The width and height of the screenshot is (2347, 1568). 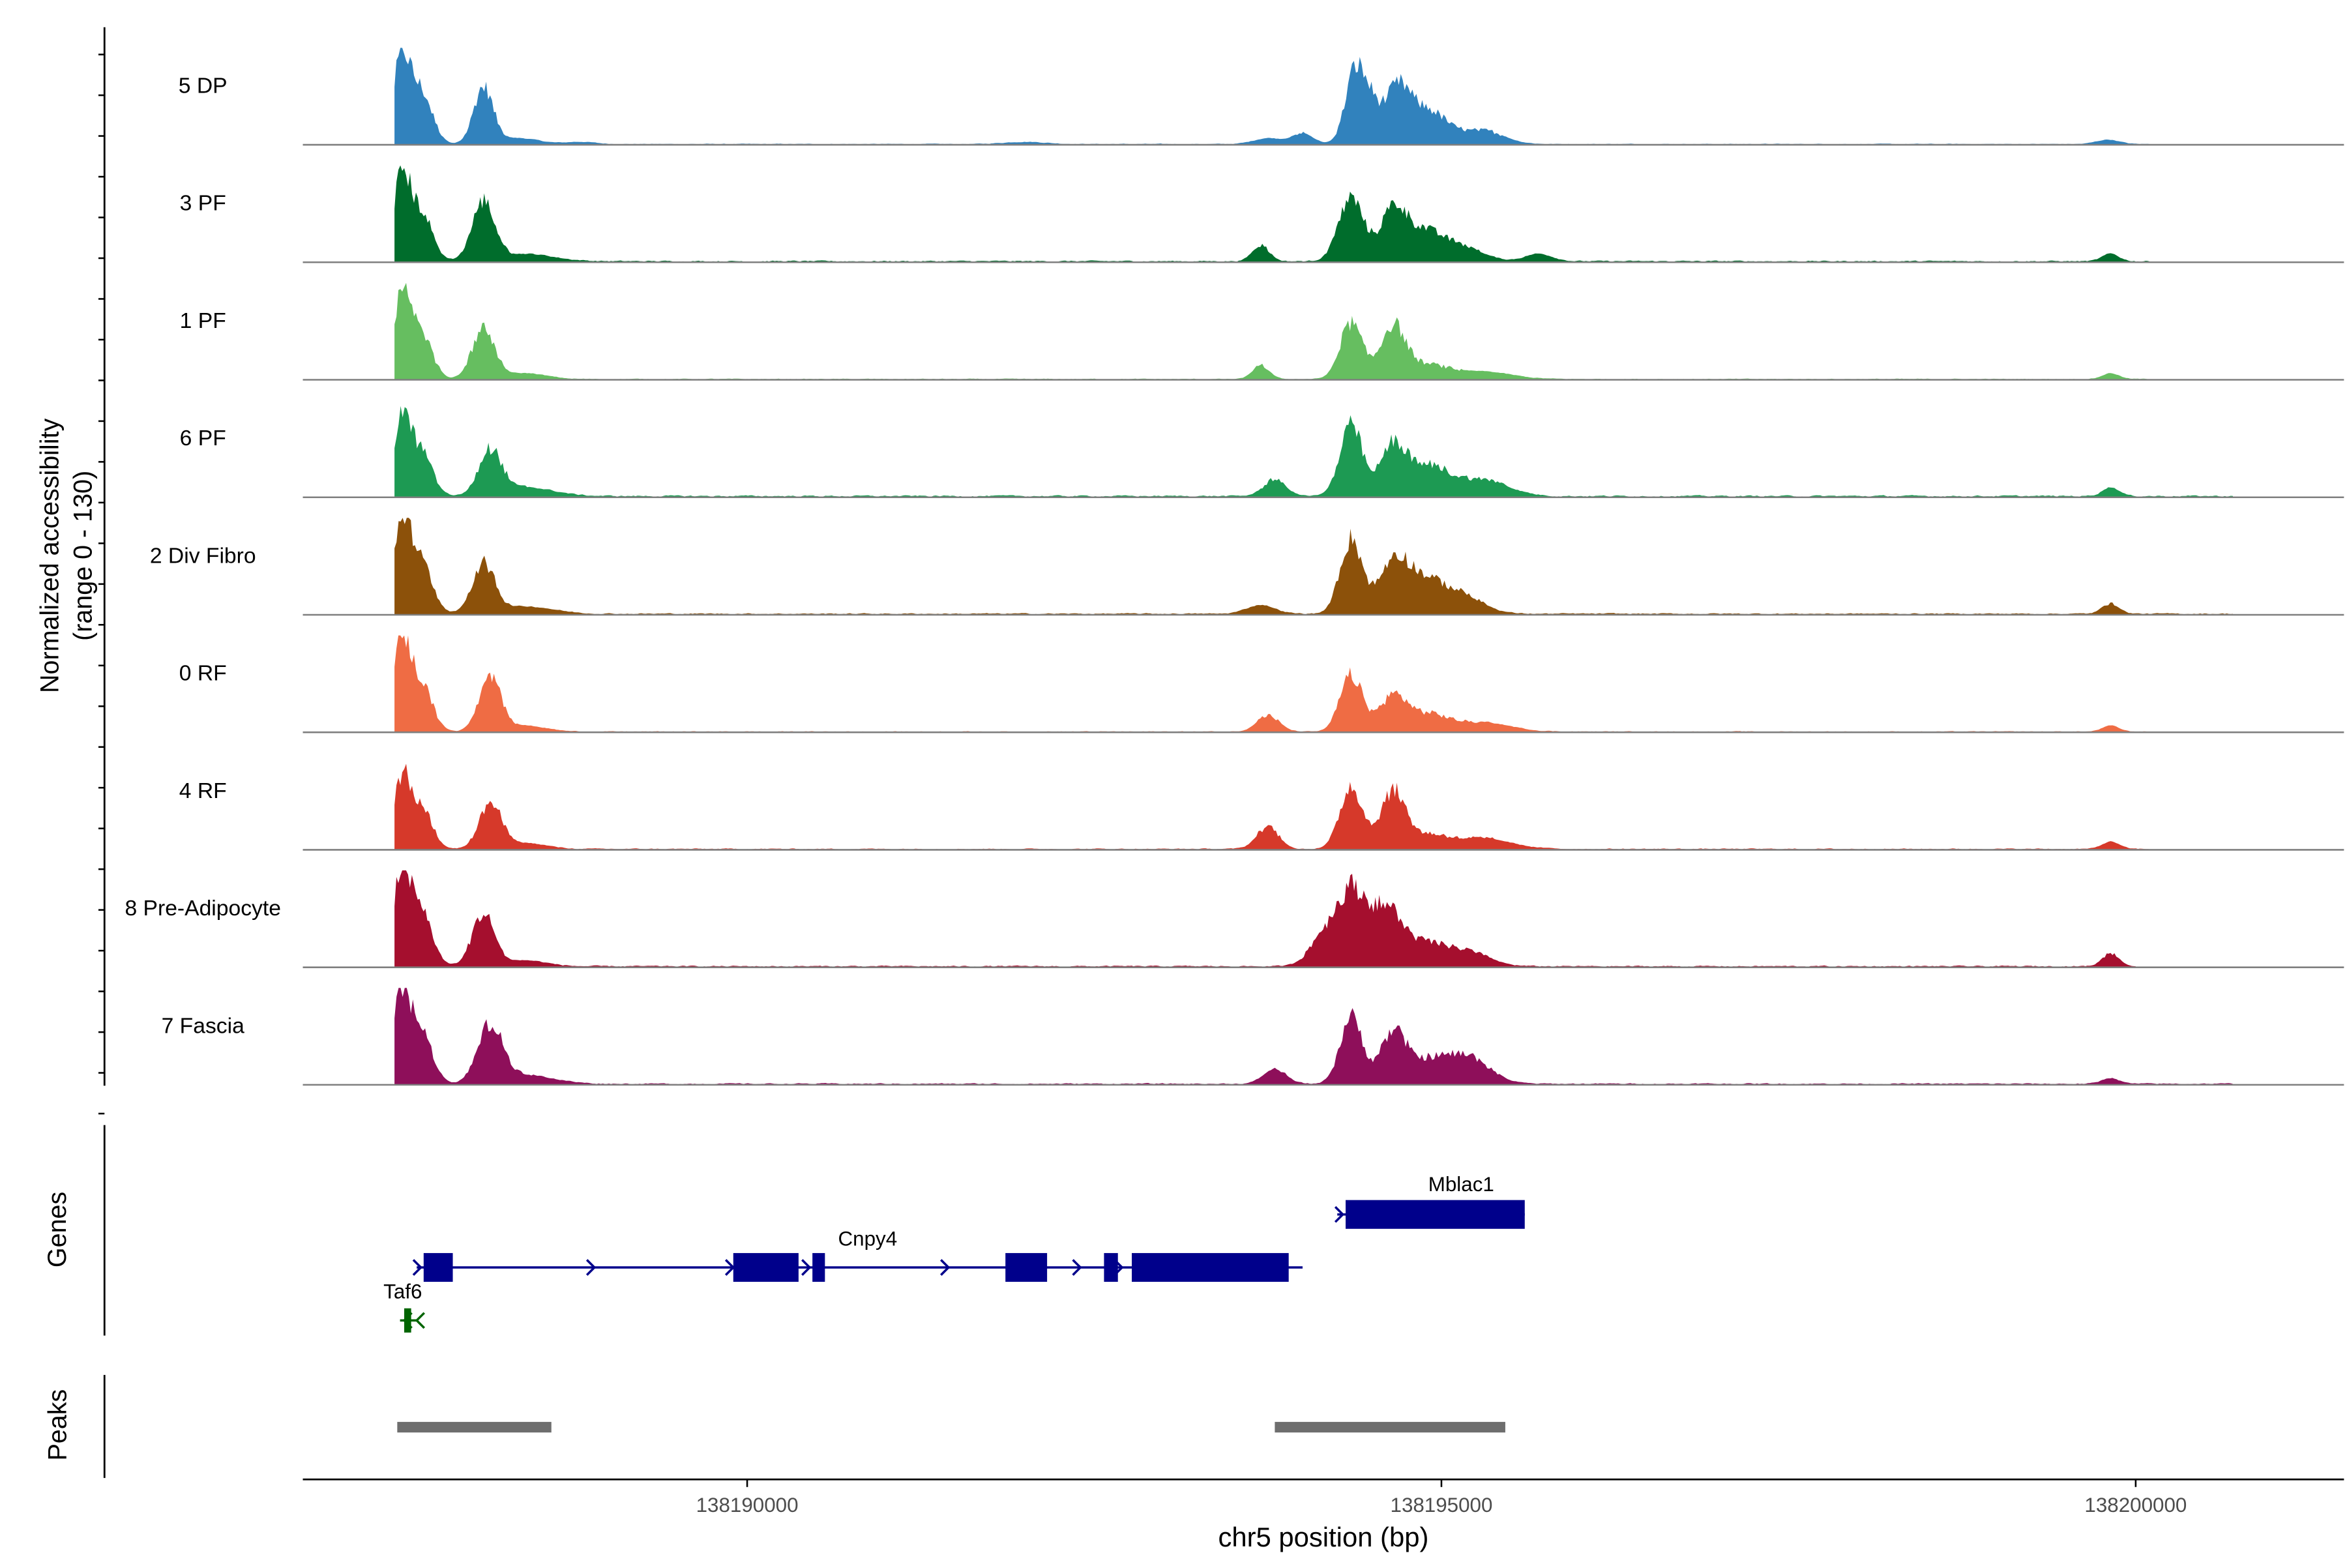 I want to click on genes-panel: Genes Taf6 Cnpy4 Mblac1, so click(x=784, y=1231).